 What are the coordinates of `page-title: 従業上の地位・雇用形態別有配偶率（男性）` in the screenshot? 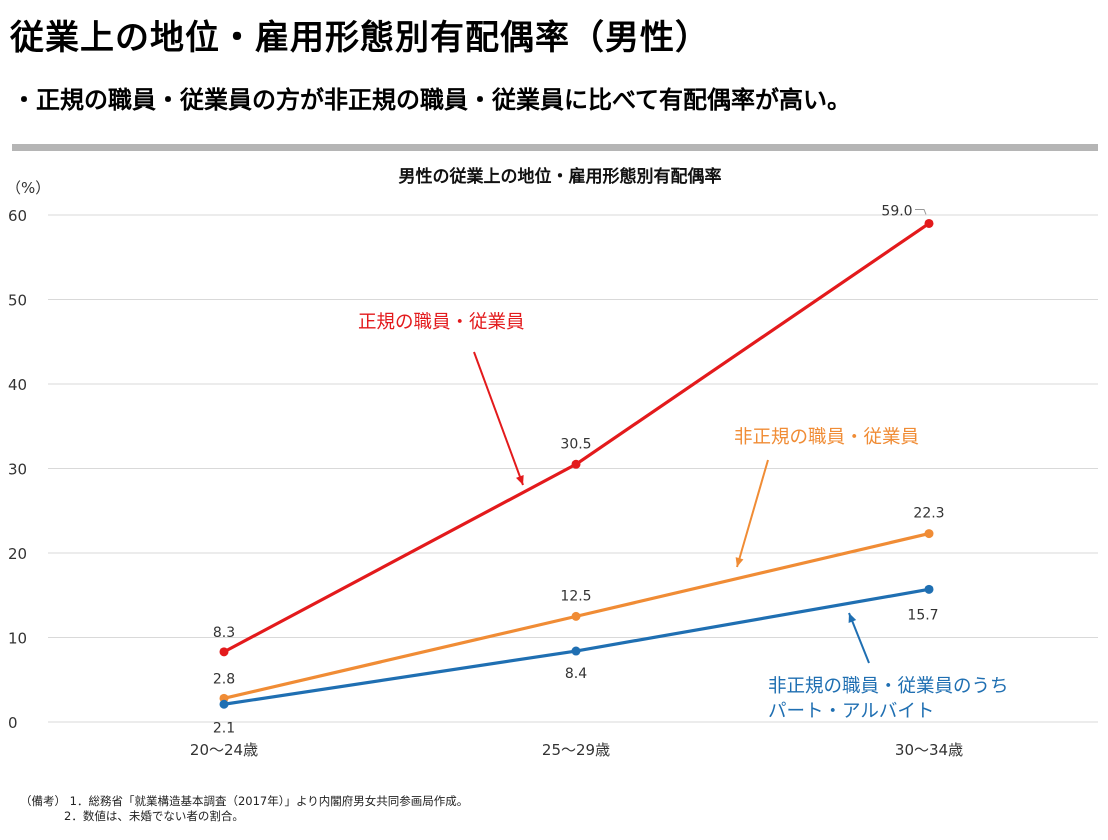 It's located at (360, 38).